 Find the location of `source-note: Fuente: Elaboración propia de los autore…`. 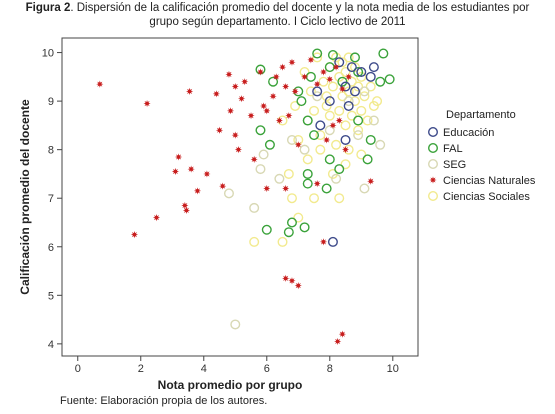

source-note: Fuente: Elaboración propia de los autore… is located at coordinates (164, 401).